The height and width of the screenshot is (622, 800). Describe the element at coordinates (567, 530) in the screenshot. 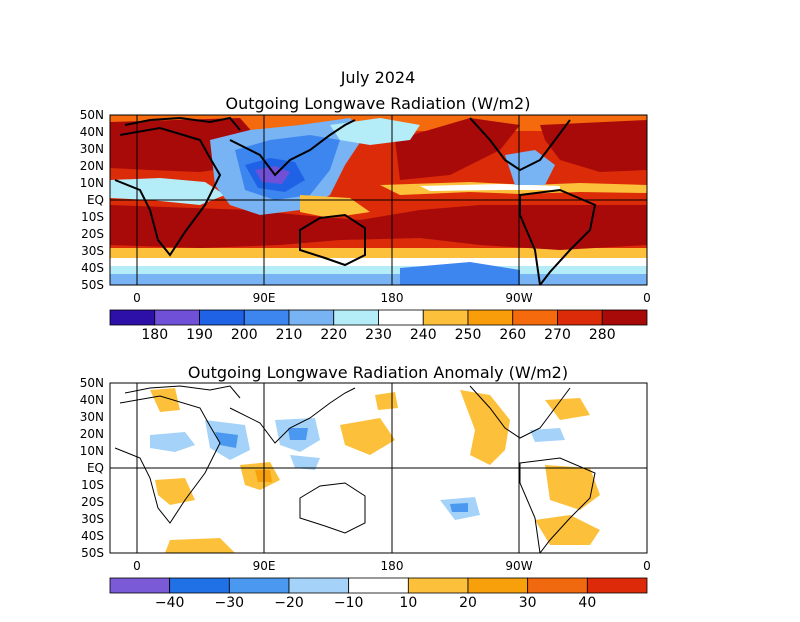

I see `anomaly-pos-south-america` at that location.